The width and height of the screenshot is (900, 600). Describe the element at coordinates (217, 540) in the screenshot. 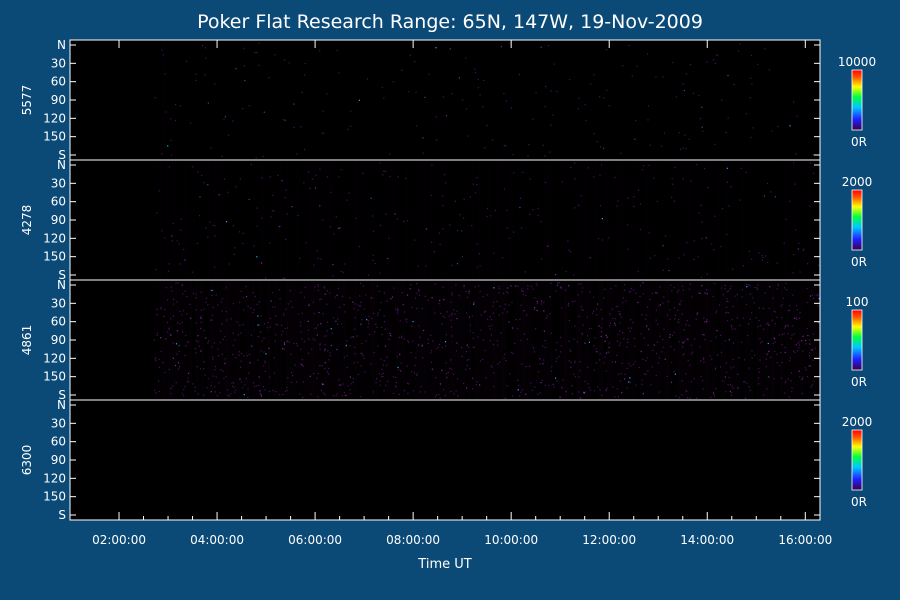

I see `x-tick-label: 04:00:00` at that location.